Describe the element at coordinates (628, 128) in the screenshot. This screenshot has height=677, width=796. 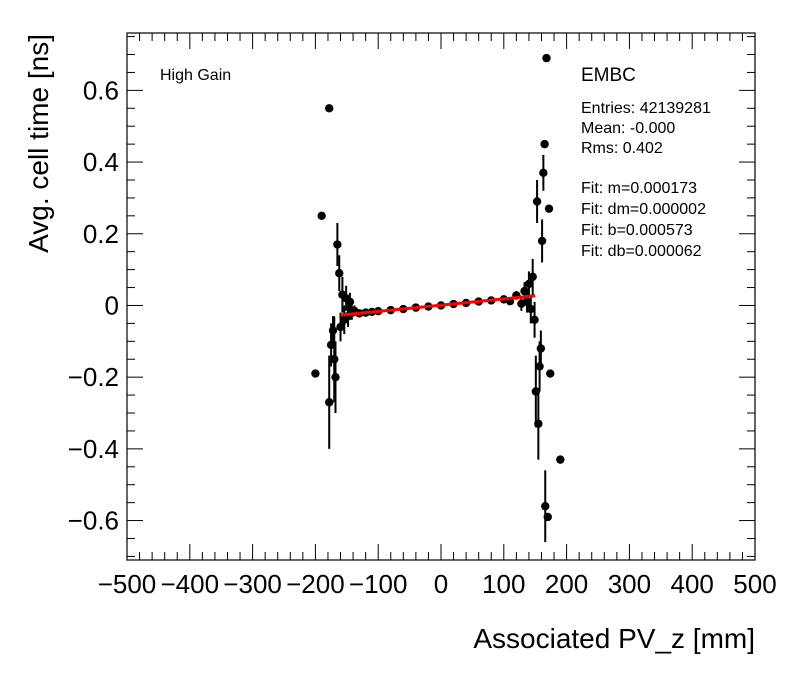
I see `stats-mean: Mean: -0.000` at that location.